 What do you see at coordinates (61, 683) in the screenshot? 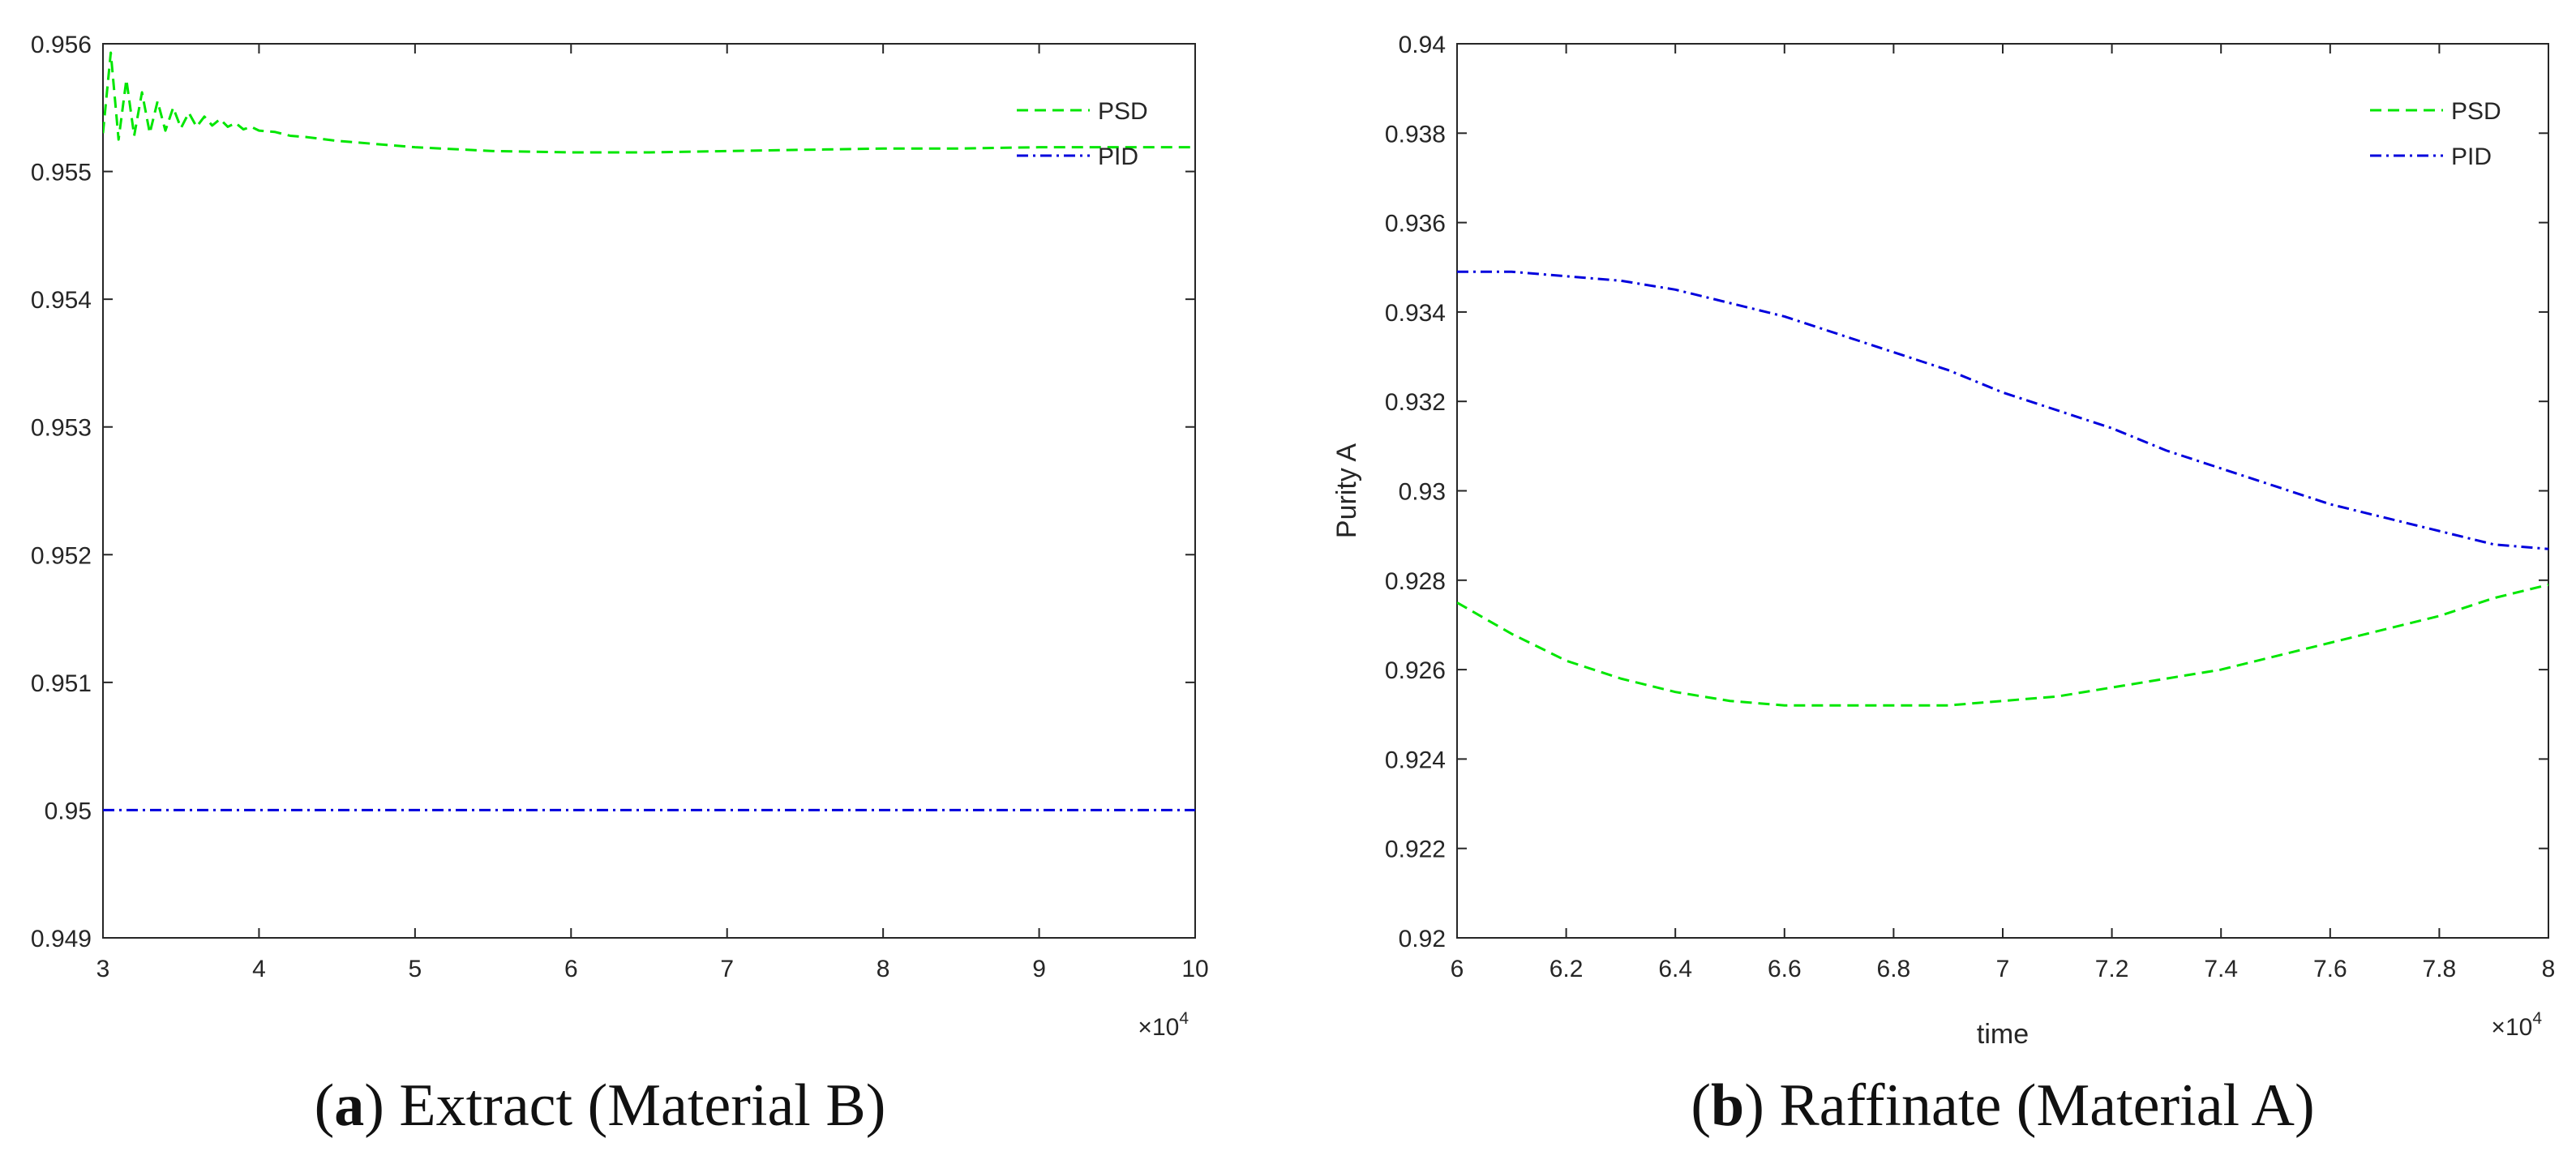
I see `y-tick-label: 0.951` at bounding box center [61, 683].